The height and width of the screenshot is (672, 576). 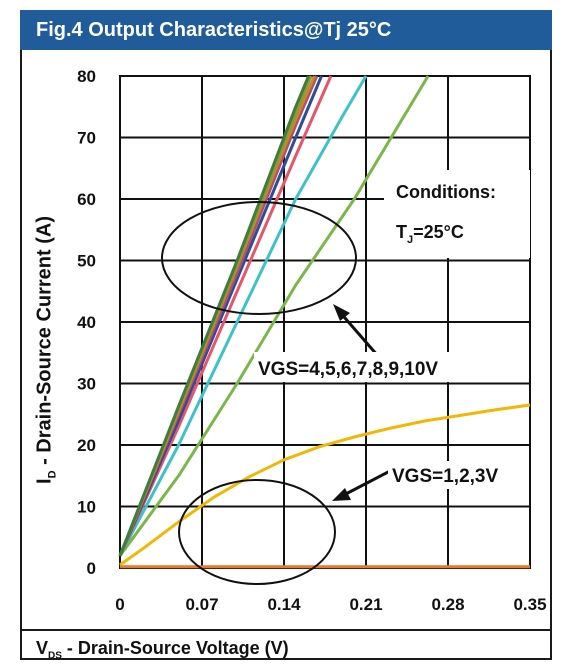 What do you see at coordinates (284, 604) in the screenshot?
I see `x-tick-label: 0.14` at bounding box center [284, 604].